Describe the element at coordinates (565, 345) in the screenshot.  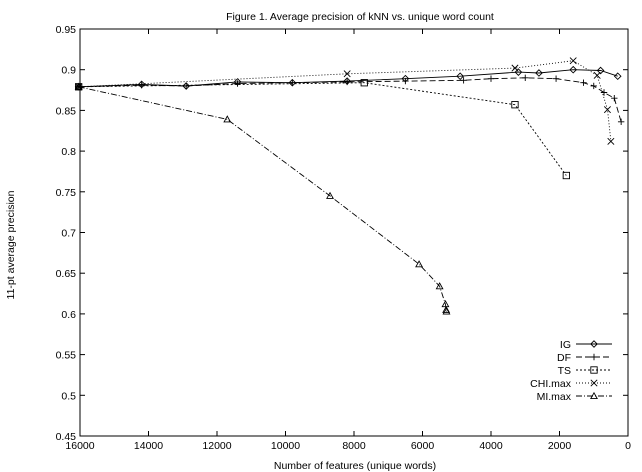
I see `legend-label: IG` at that location.